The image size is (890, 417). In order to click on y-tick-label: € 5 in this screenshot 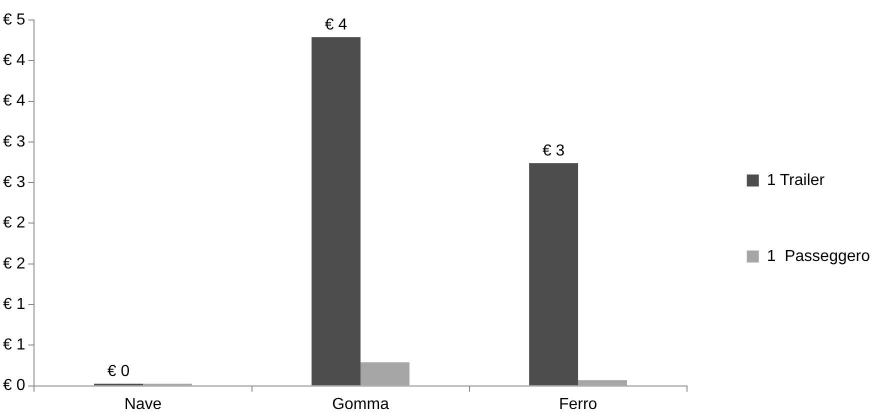, I will do `click(14, 19)`.